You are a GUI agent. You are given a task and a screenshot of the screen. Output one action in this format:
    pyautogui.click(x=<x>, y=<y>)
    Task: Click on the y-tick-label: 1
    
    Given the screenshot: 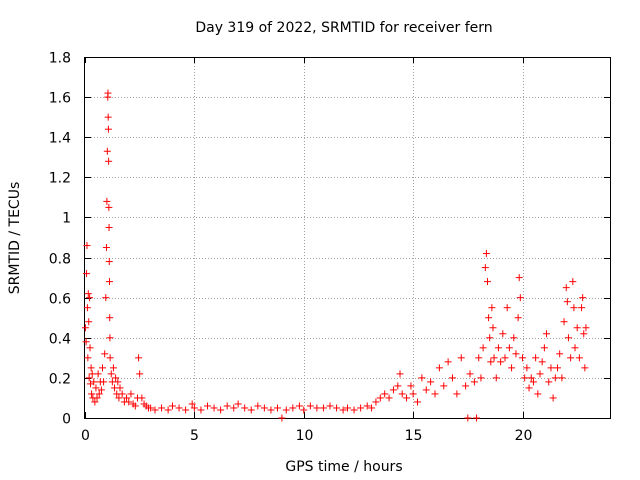 What is the action you would take?
    pyautogui.click(x=66, y=219)
    